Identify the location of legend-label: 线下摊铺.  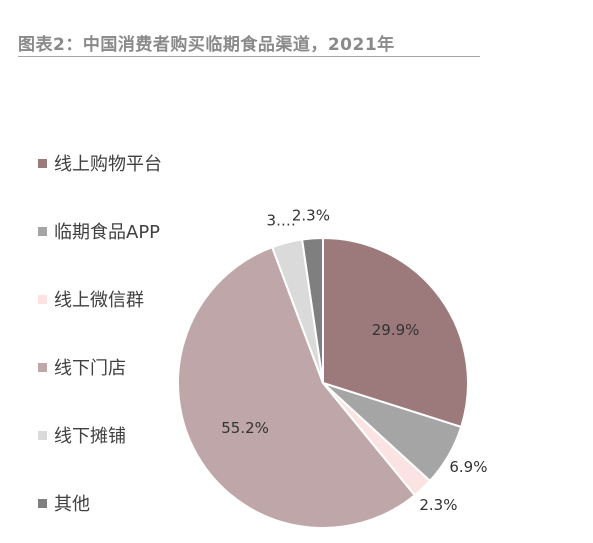
(90, 436).